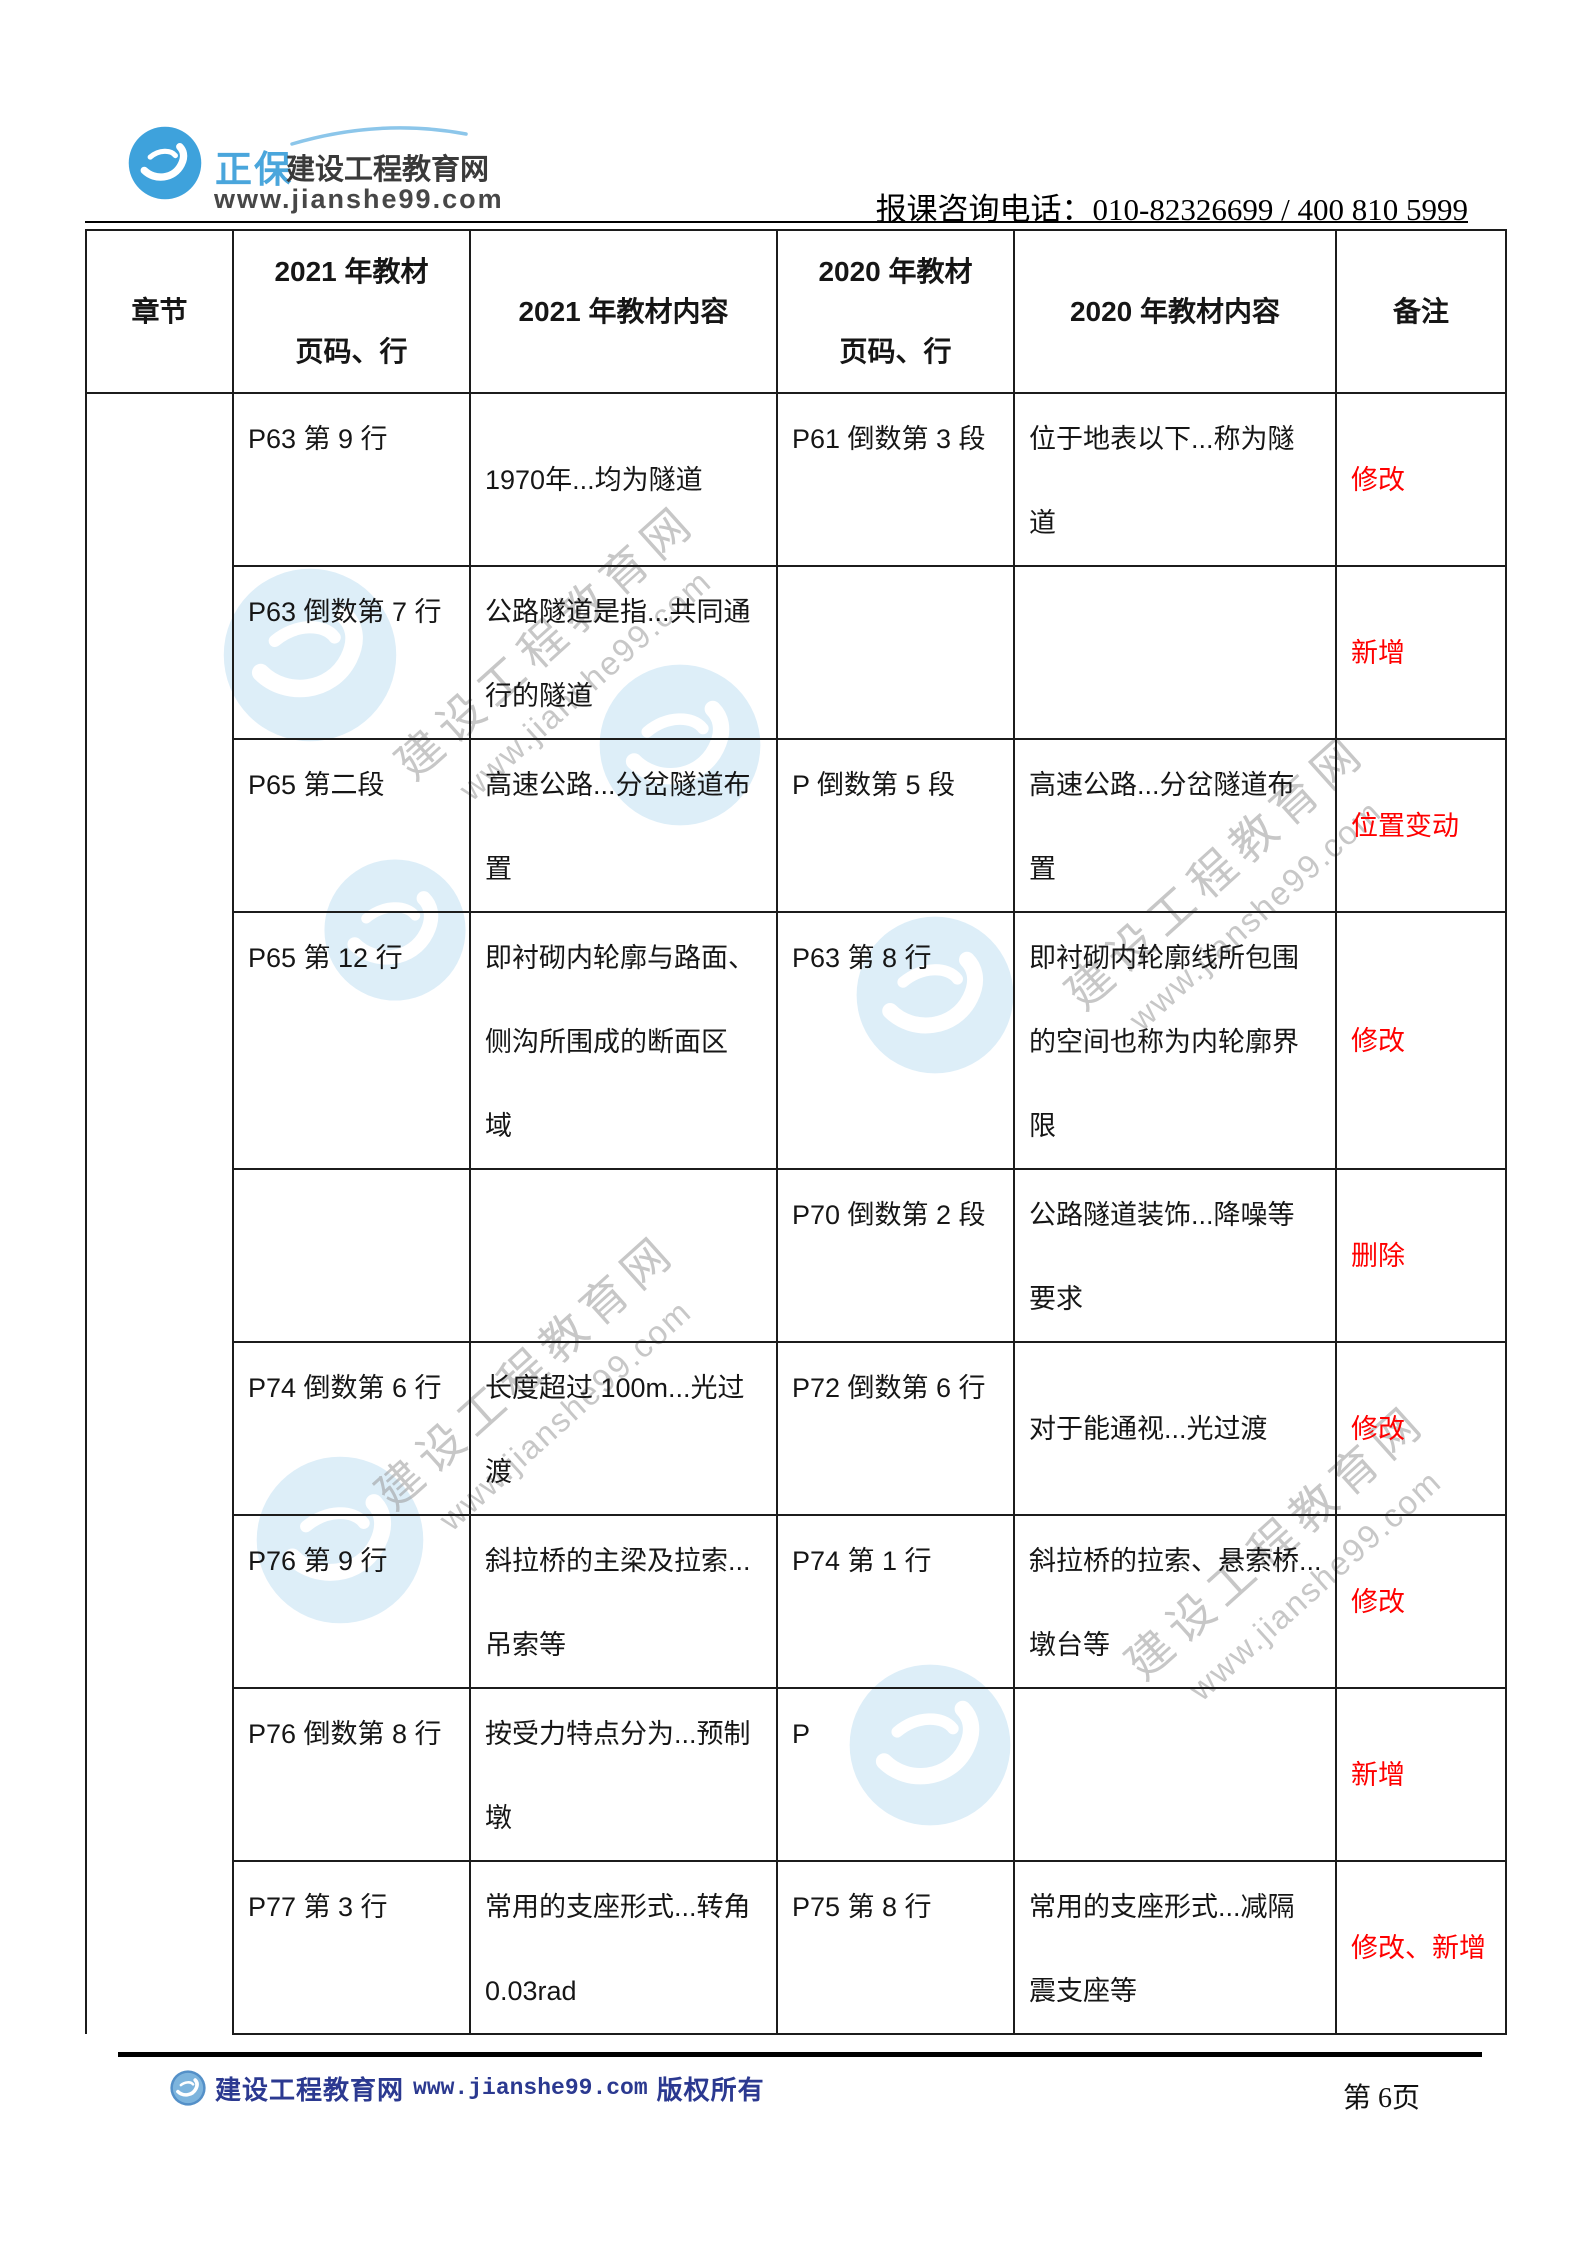 Image resolution: width=1587 pixels, height=2245 pixels. Describe the element at coordinates (623, 1428) in the screenshot. I see `cell-2021-content: 长度超过 100m...光过 渡` at that location.